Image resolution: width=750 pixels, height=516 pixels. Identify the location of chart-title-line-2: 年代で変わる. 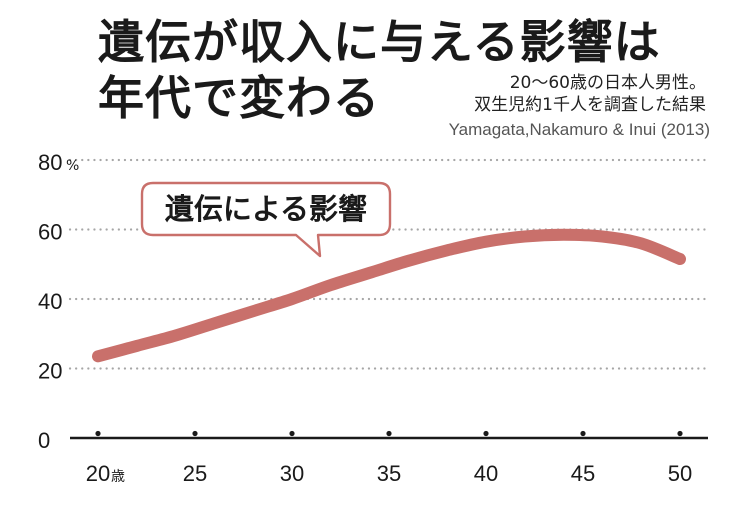
(239, 98).